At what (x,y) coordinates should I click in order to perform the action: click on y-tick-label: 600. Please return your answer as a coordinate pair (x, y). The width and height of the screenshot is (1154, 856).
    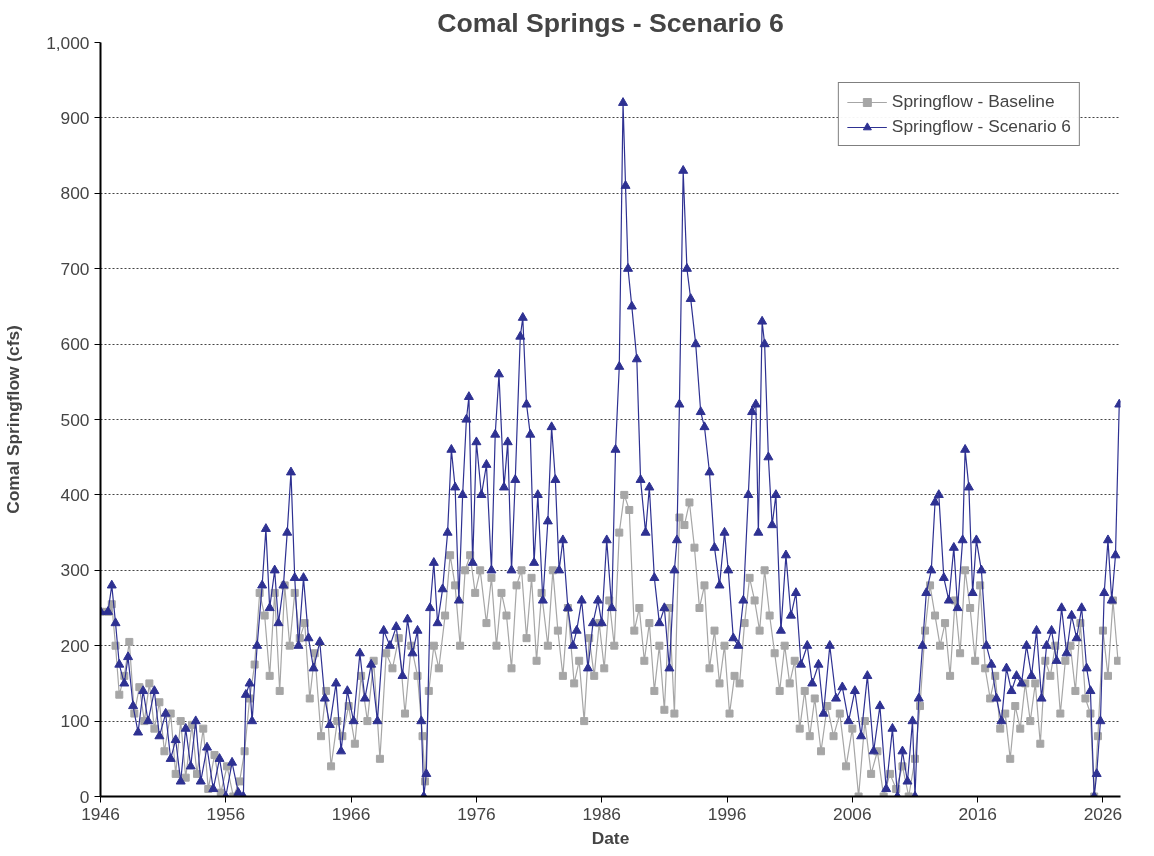
    Looking at the image, I should click on (75, 344).